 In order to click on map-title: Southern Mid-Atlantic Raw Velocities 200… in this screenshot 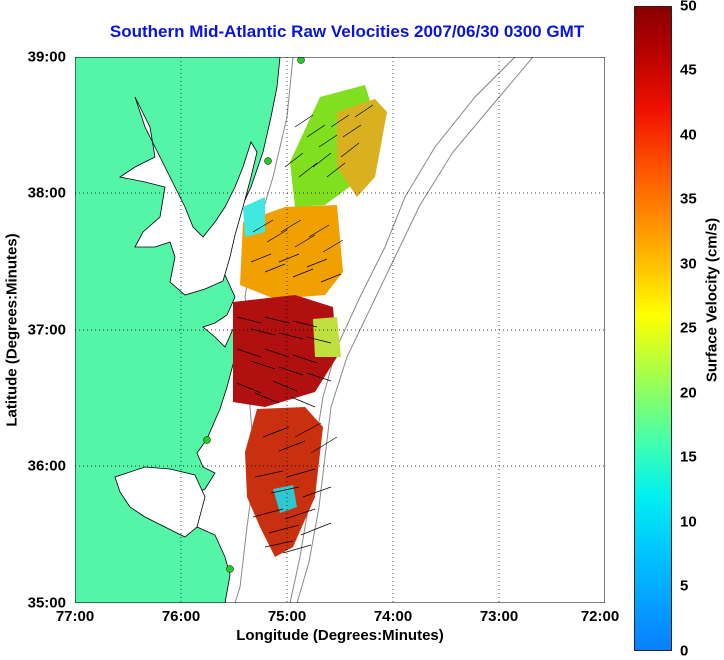, I will do `click(347, 31)`.